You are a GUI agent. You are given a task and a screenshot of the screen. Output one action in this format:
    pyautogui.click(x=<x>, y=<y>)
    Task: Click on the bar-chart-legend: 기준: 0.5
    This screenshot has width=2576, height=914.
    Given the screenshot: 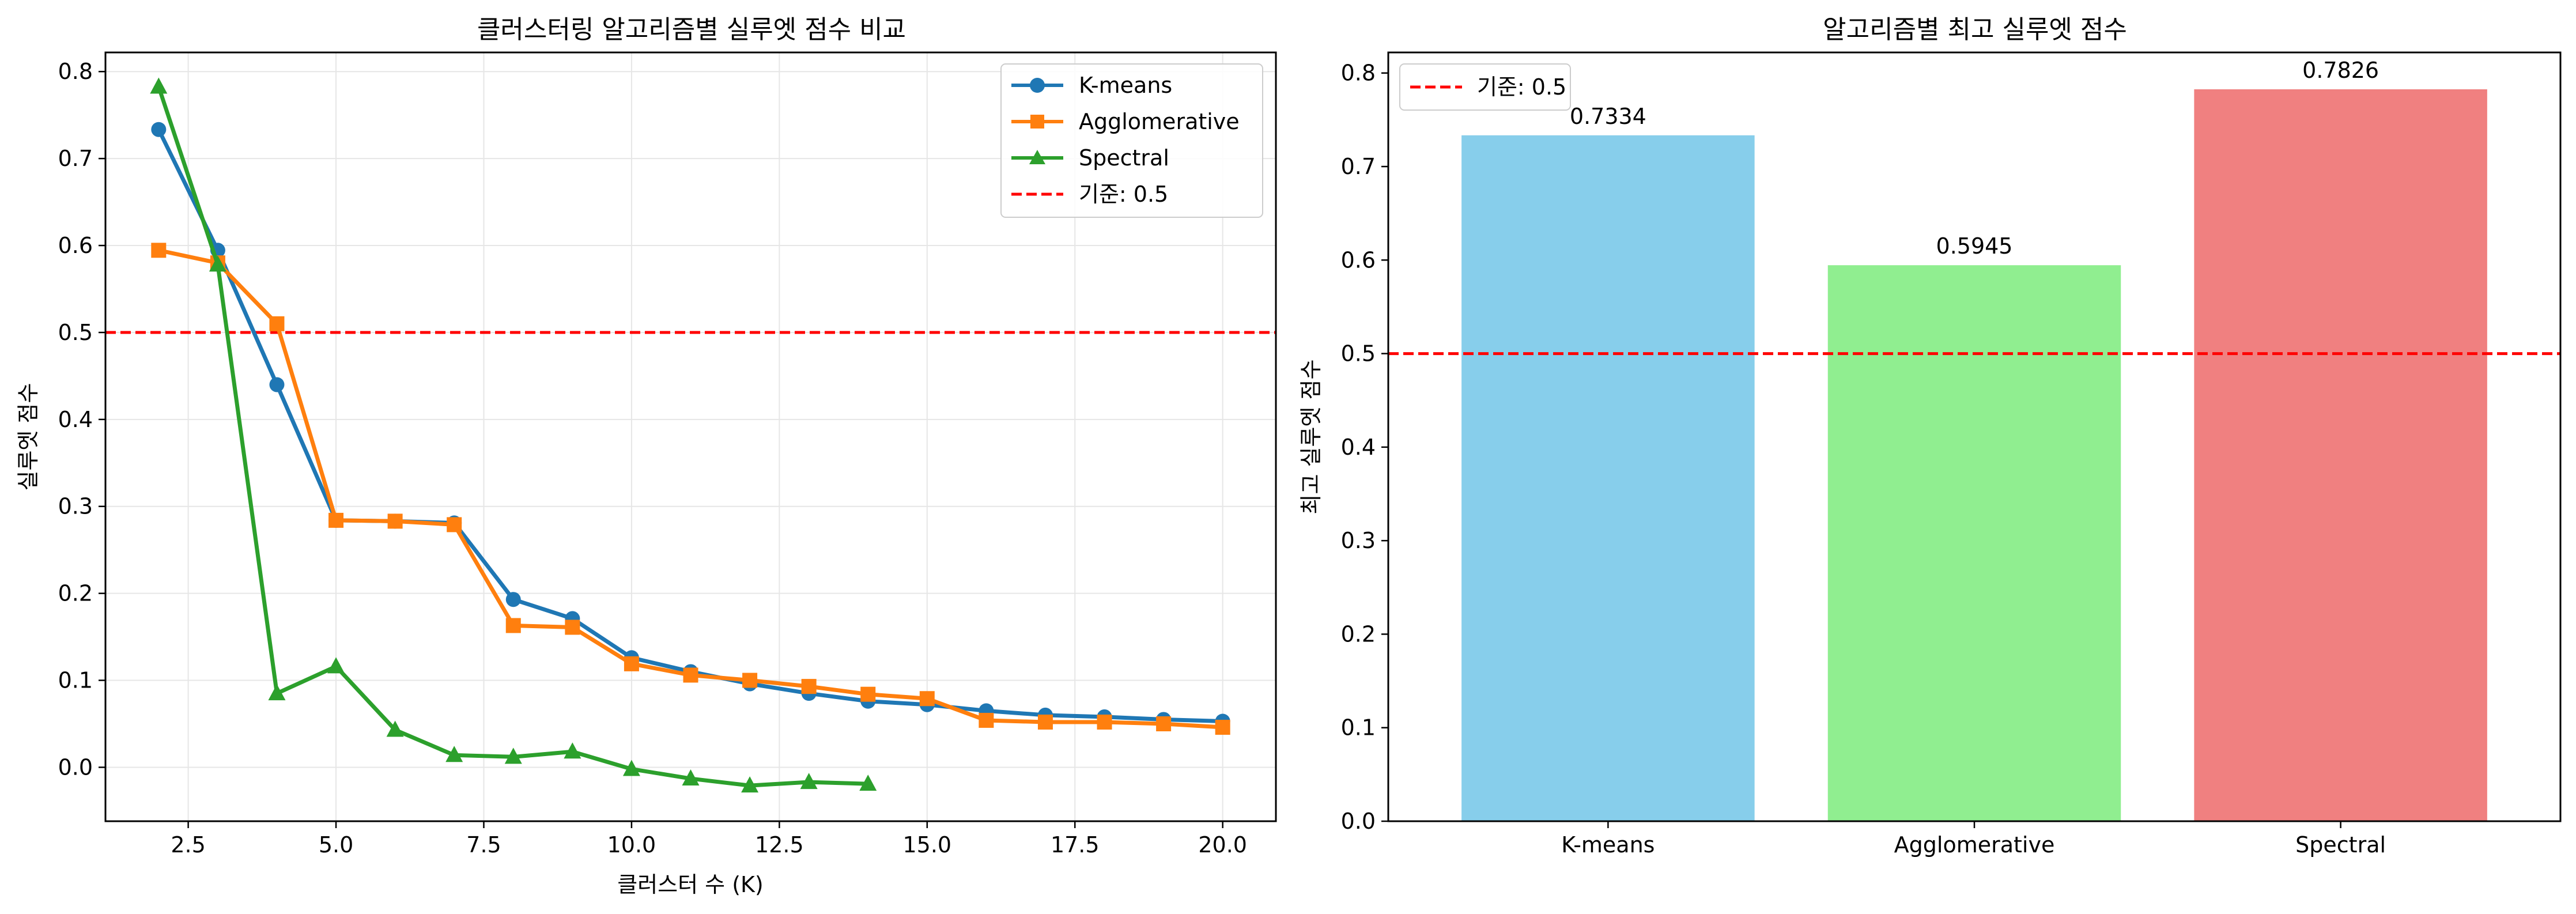 What is the action you would take?
    pyautogui.click(x=1485, y=87)
    